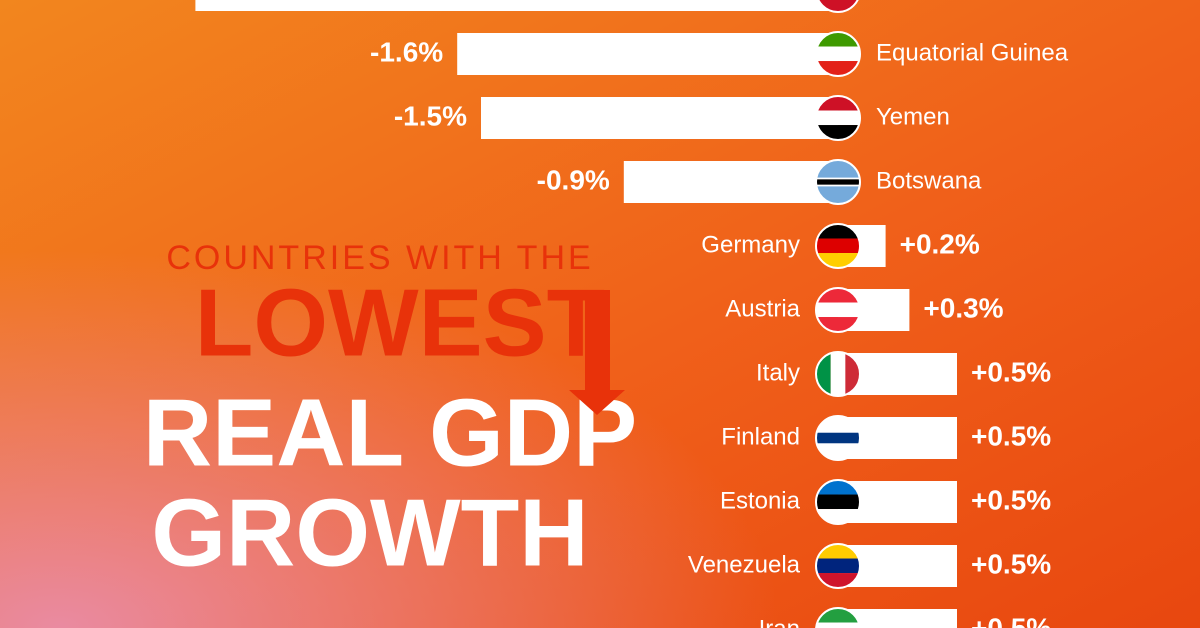  Describe the element at coordinates (400, 322) in the screenshot. I see `title-line: LOWEST` at that location.